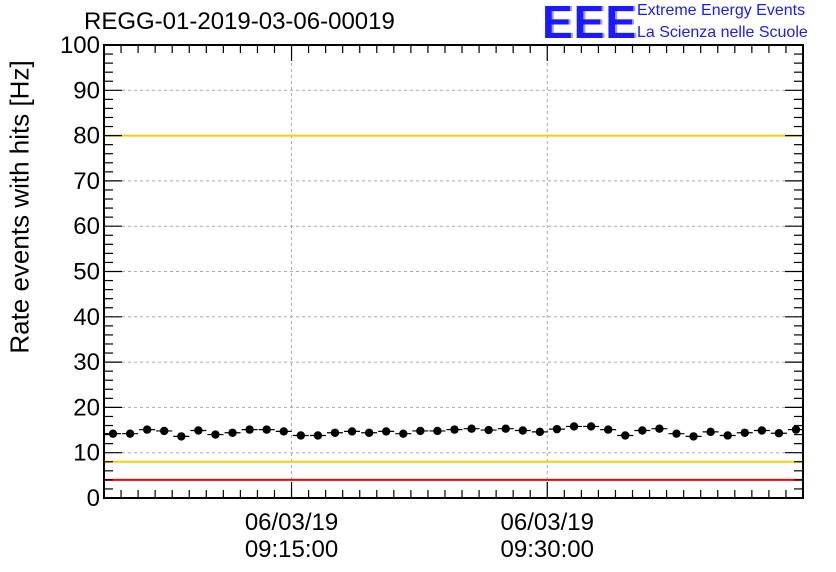 The width and height of the screenshot is (836, 572). What do you see at coordinates (86, 181) in the screenshot?
I see `y-tick-label: 70` at bounding box center [86, 181].